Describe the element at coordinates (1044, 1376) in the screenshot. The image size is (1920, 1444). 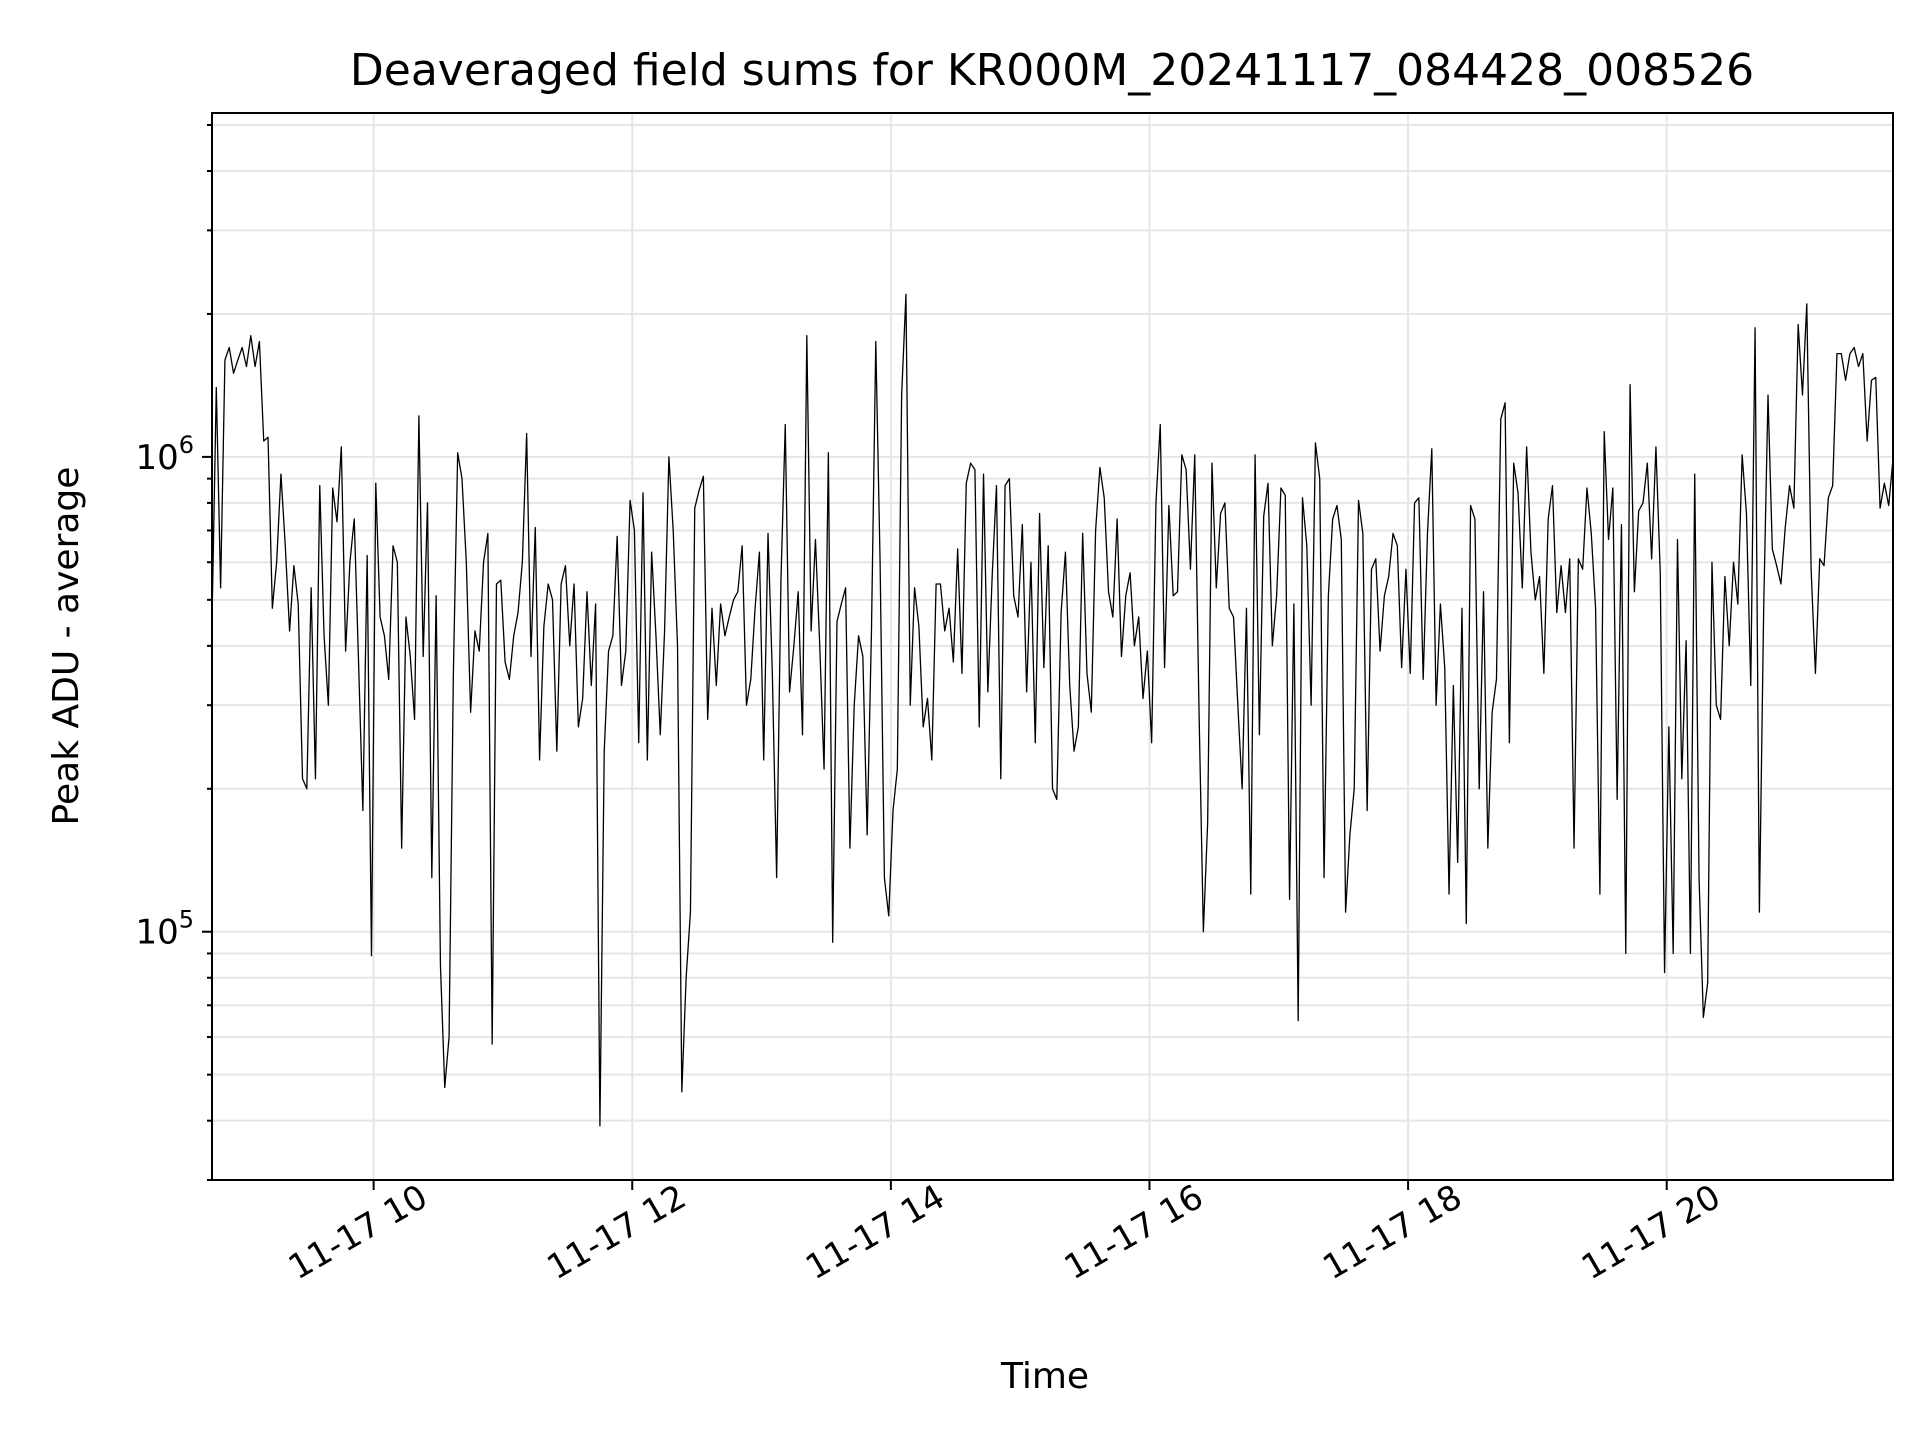
I see `x-axis-label: Time` at that location.